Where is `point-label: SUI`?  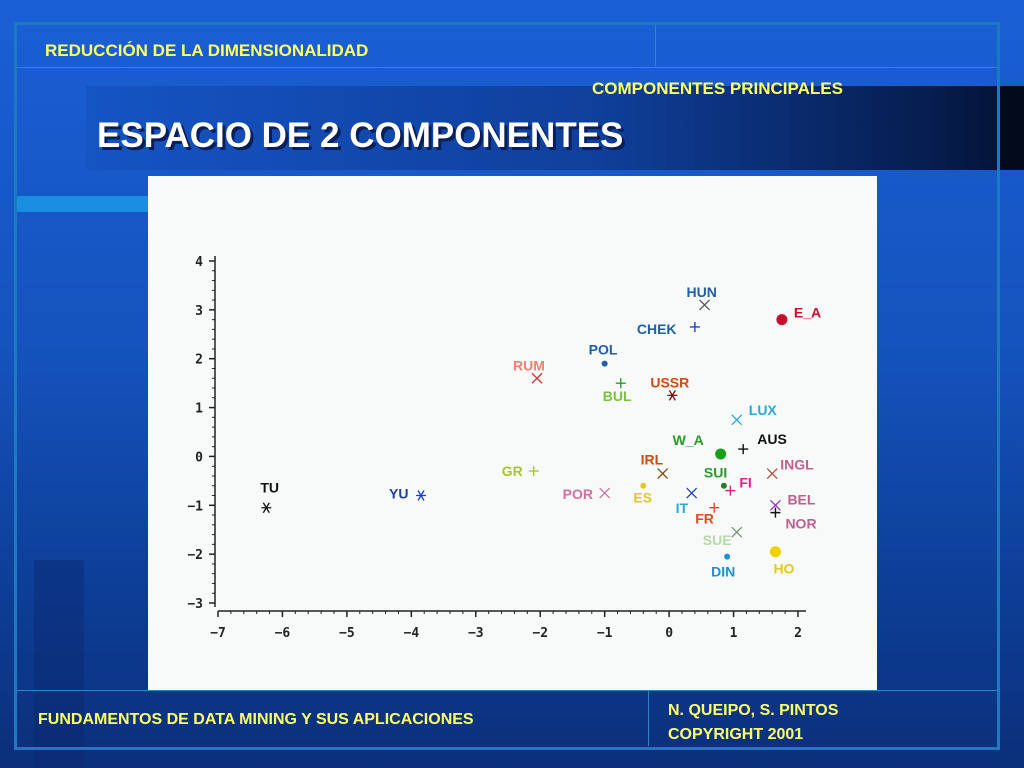
point-label: SUI is located at coordinates (715, 473).